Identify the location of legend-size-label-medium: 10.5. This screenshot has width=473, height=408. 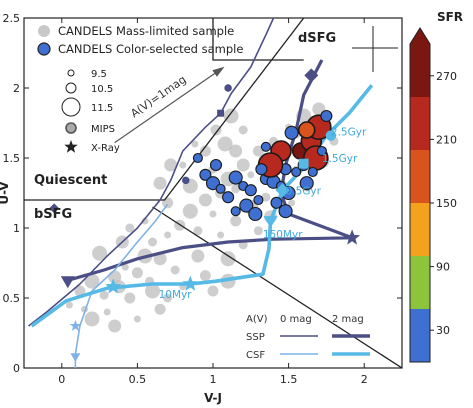
(102, 89).